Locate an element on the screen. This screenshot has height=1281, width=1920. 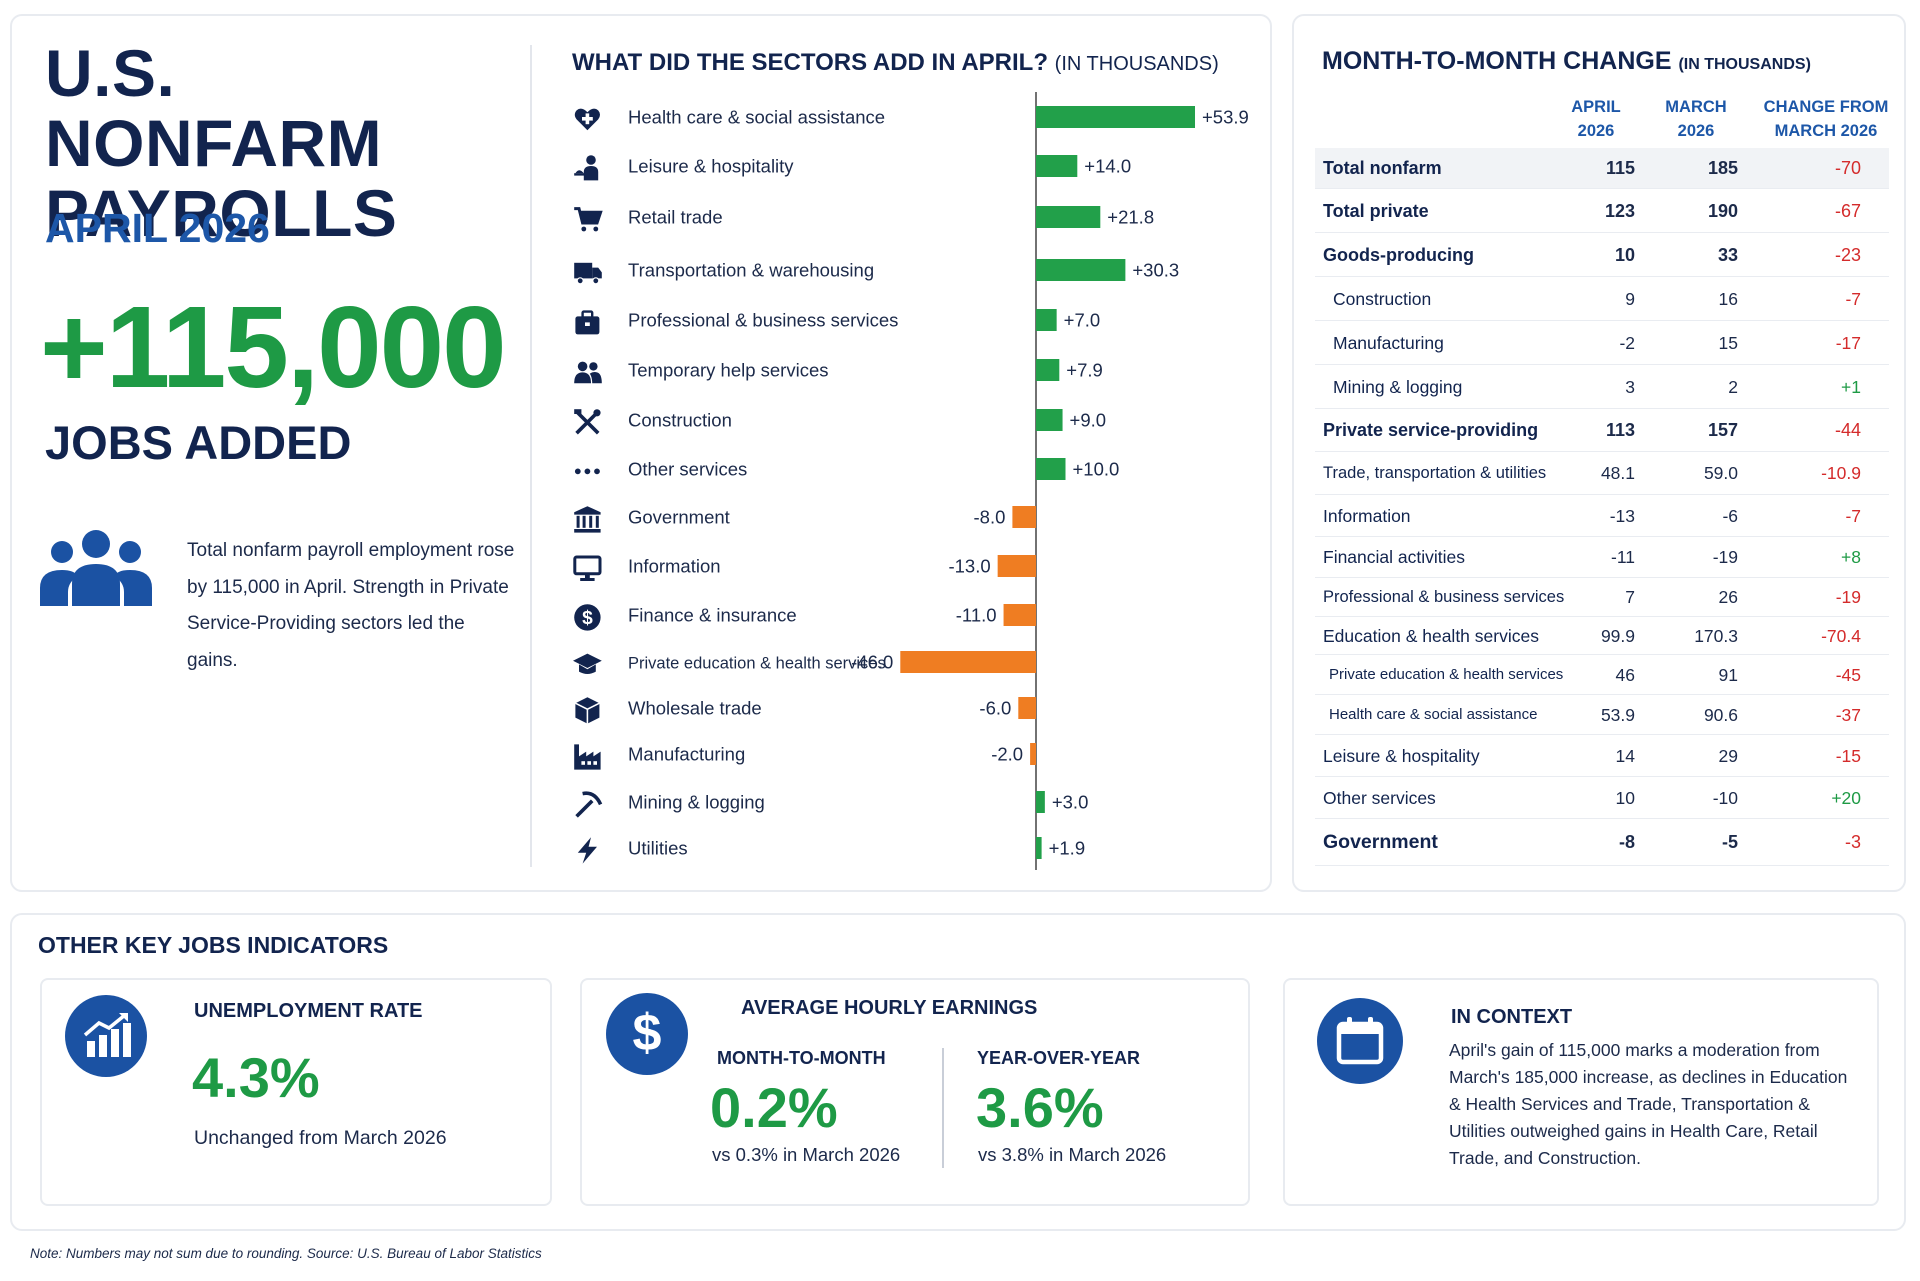
row-label: Professional & business services is located at coordinates (1444, 597).